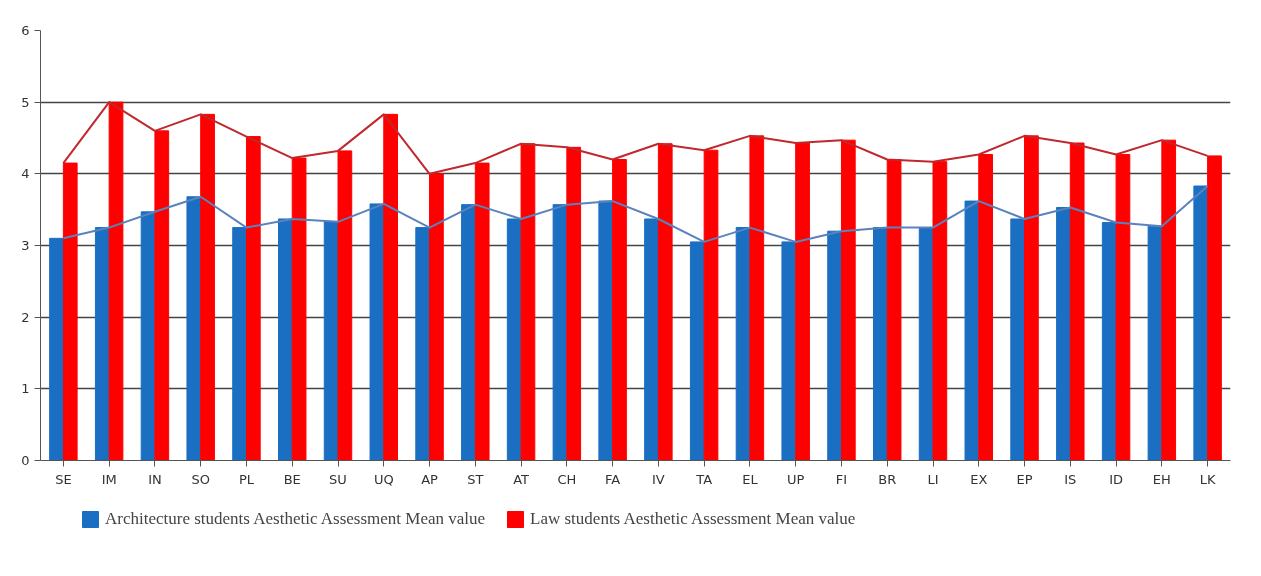  I want to click on legend-label: Law students Aesthetic Assessment Mean value, so click(693, 519).